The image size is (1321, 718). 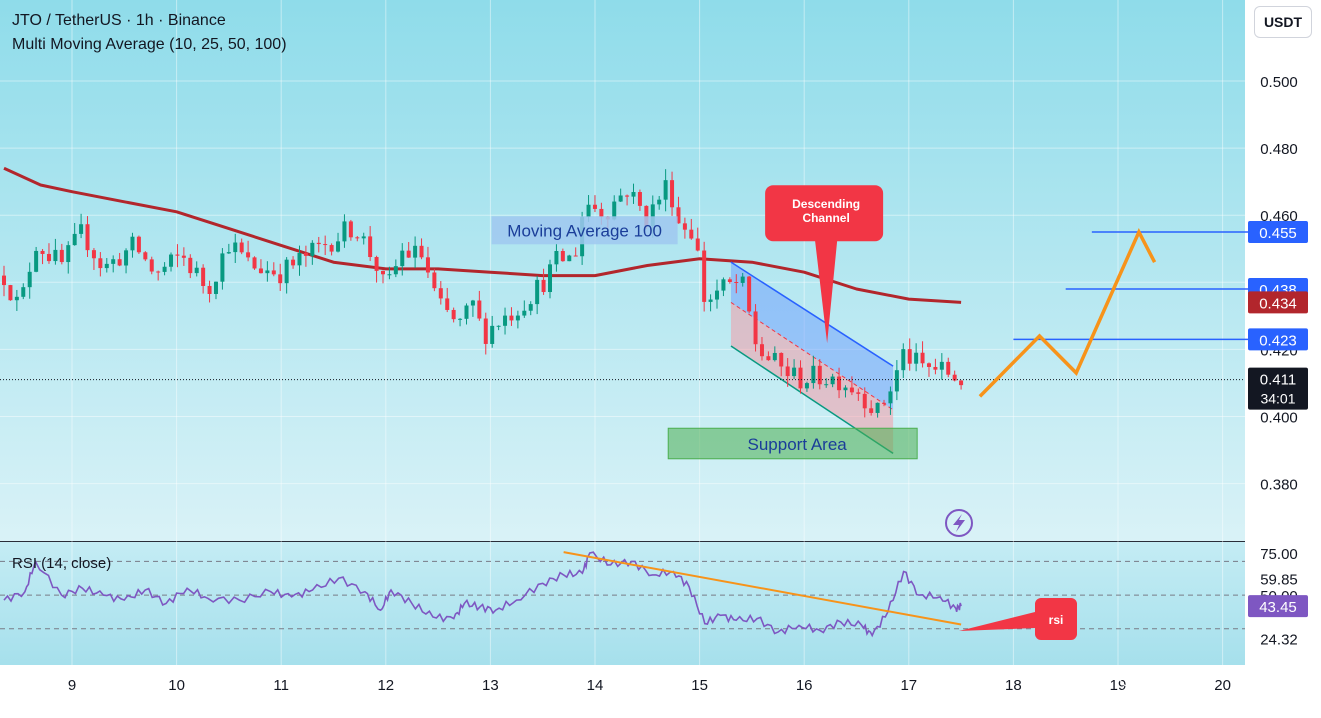 I want to click on ma100-label: Moving Average 100, so click(x=584, y=230).